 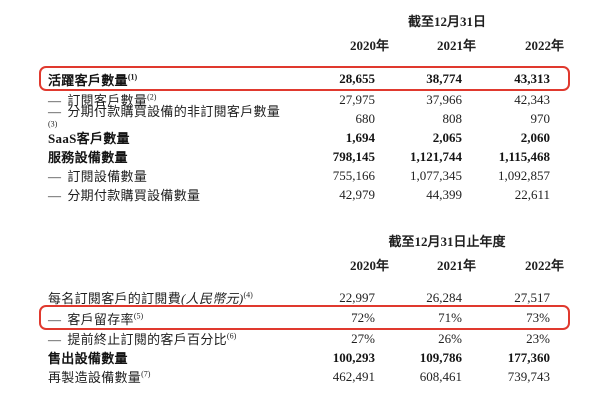 I want to click on footnote-marker: (3), so click(x=53, y=124).